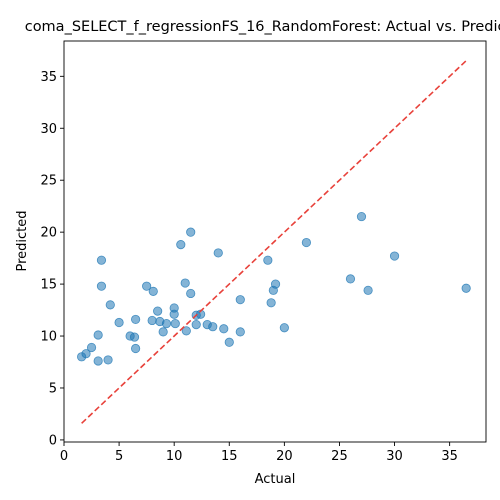 The image size is (500, 500). What do you see at coordinates (22, 240) in the screenshot?
I see `y-axis-label: Predicted` at bounding box center [22, 240].